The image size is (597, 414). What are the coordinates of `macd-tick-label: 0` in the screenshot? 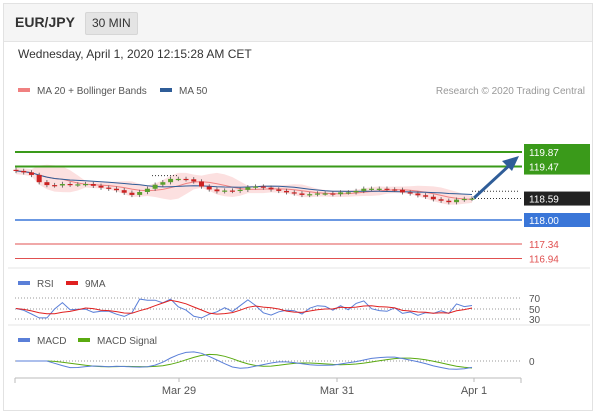 It's located at (532, 362).